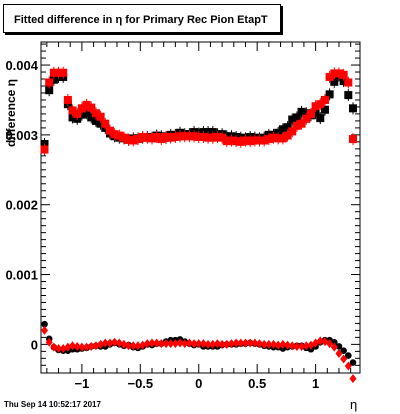 This screenshot has width=400, height=414. Describe the element at coordinates (21, 65) in the screenshot. I see `y-tick-label: 0.004` at that location.